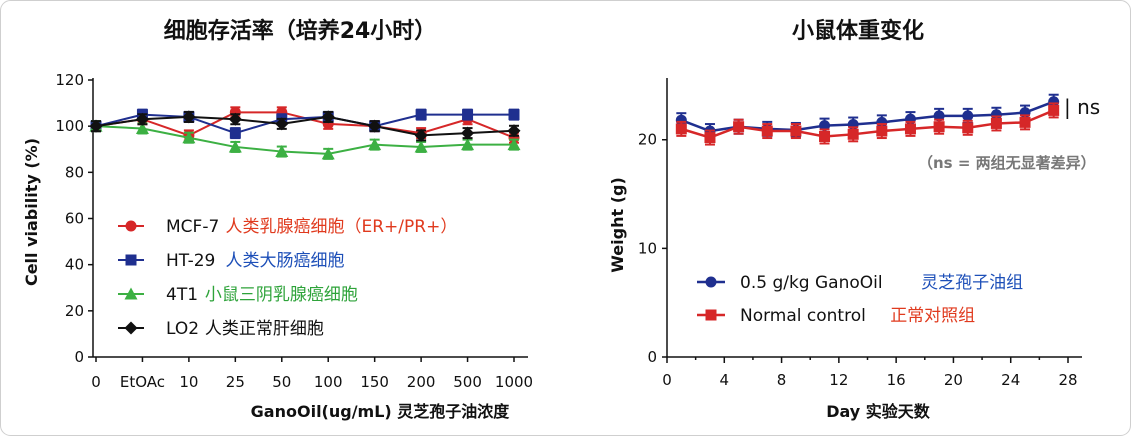  Describe the element at coordinates (182, 329) in the screenshot. I see `legend-label: LO2` at that location.